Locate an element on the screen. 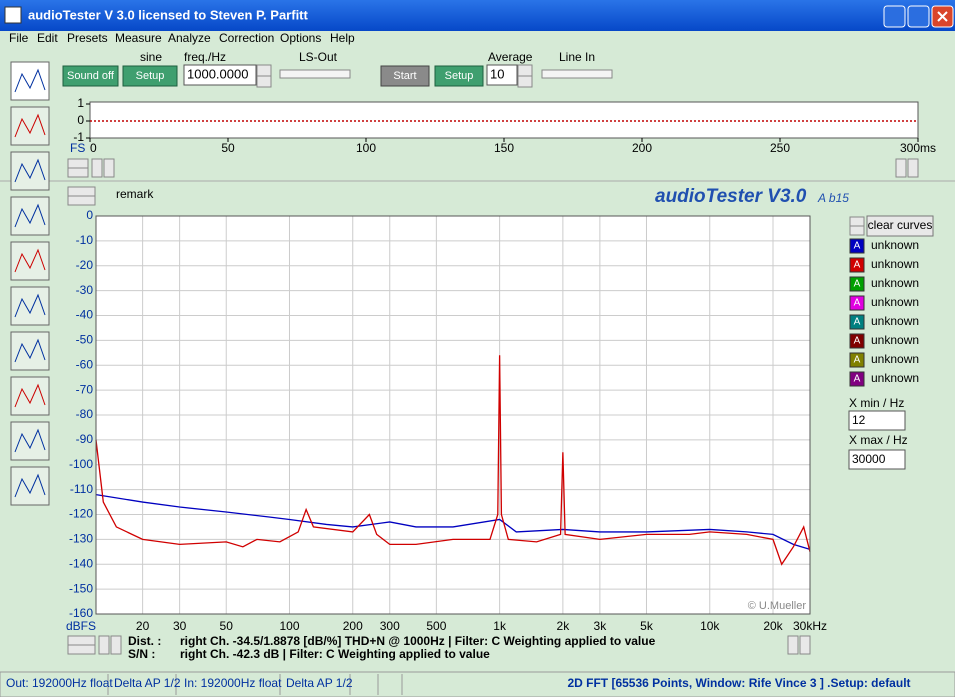  ls-out-slider is located at coordinates (315, 74).